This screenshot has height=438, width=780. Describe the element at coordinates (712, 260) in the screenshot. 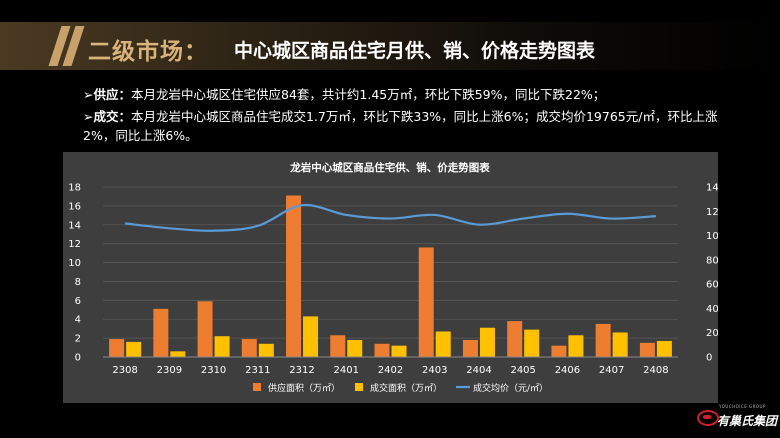

I see `y2-axis-tick-label: 8000` at that location.